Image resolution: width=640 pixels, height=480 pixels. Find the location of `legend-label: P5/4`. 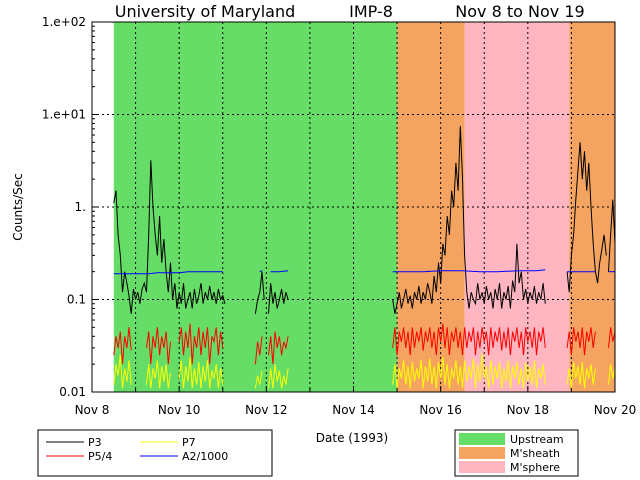

legend-label: P5/4 is located at coordinates (100, 456).